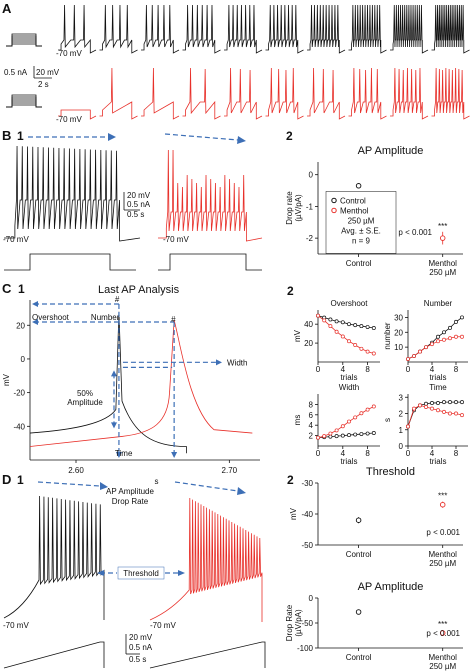  What do you see at coordinates (334, 200) in the screenshot?
I see `legend-marker-control` at bounding box center [334, 200].